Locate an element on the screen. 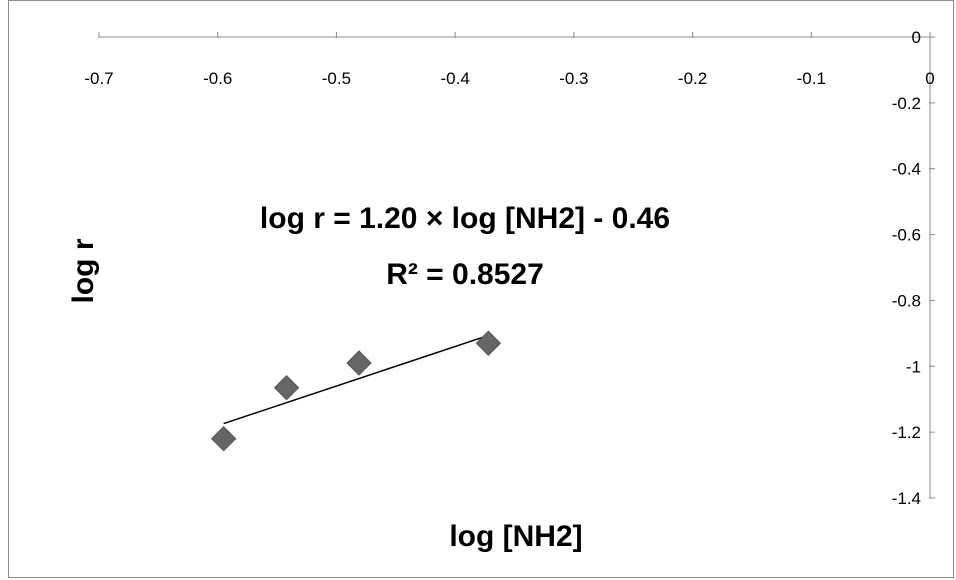  x-tick-label: -0.1 is located at coordinates (811, 78).